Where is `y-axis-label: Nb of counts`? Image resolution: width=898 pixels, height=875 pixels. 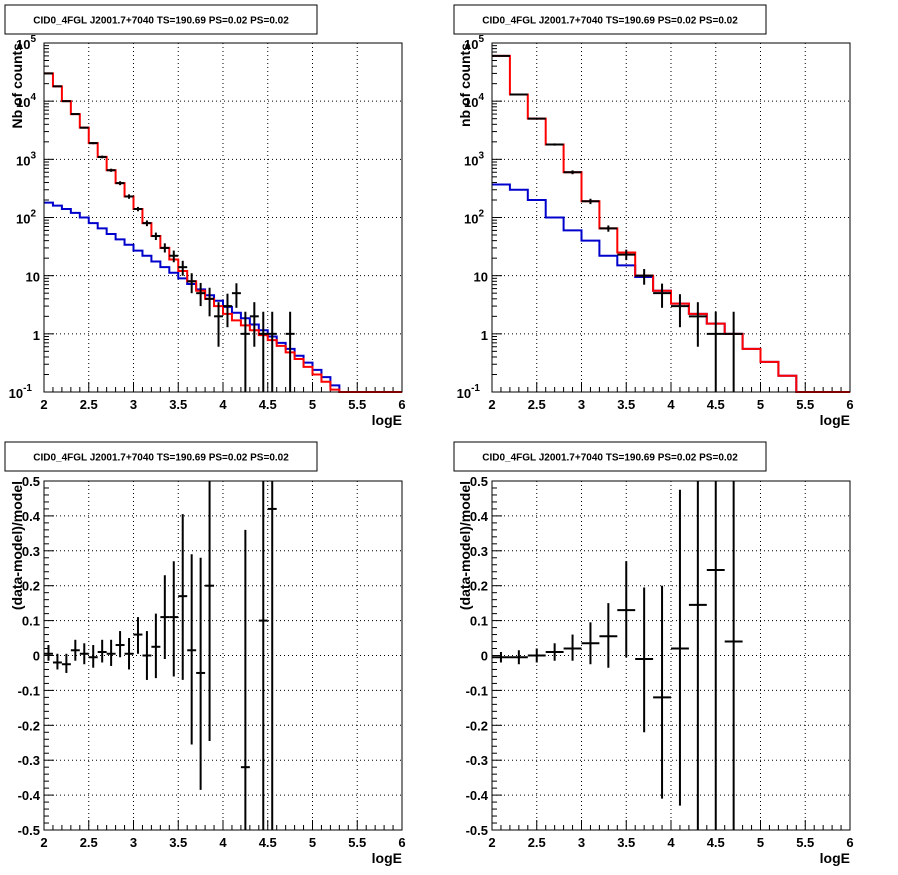 y-axis-label: Nb of counts is located at coordinates (17, 86).